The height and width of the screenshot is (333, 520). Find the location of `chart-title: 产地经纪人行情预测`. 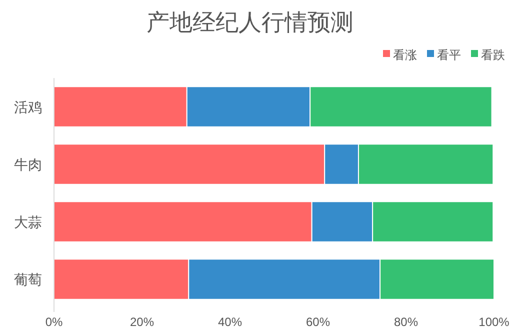

chart-title: 产地经纪人行情预测 is located at coordinates (250, 22).